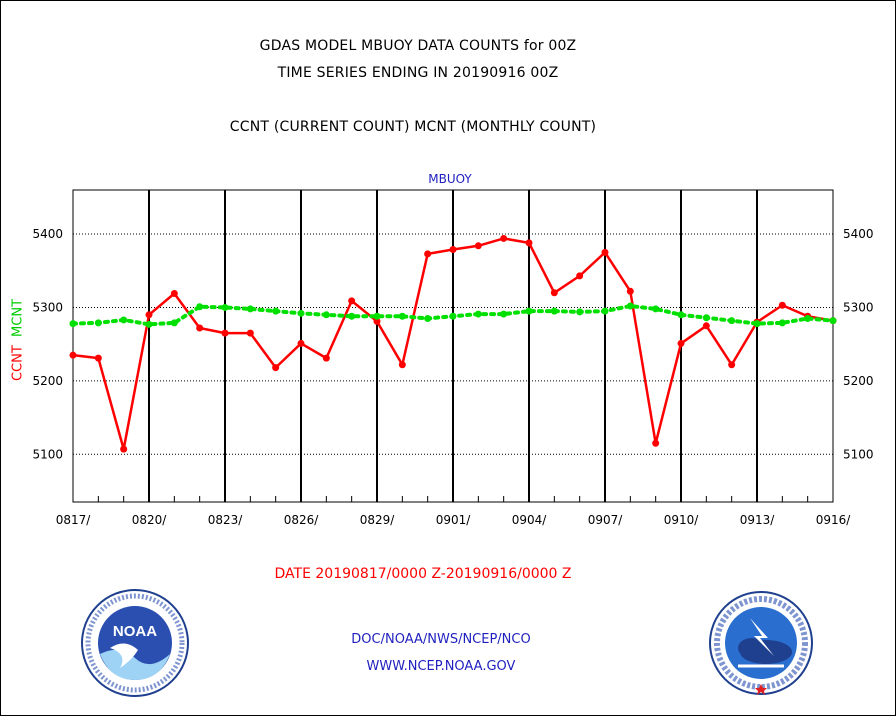 This screenshot has width=896, height=716. Describe the element at coordinates (418, 46) in the screenshot. I see `chart-title: GDAS MODEL MBUOY DATA COUNTS for 00Z` at that location.